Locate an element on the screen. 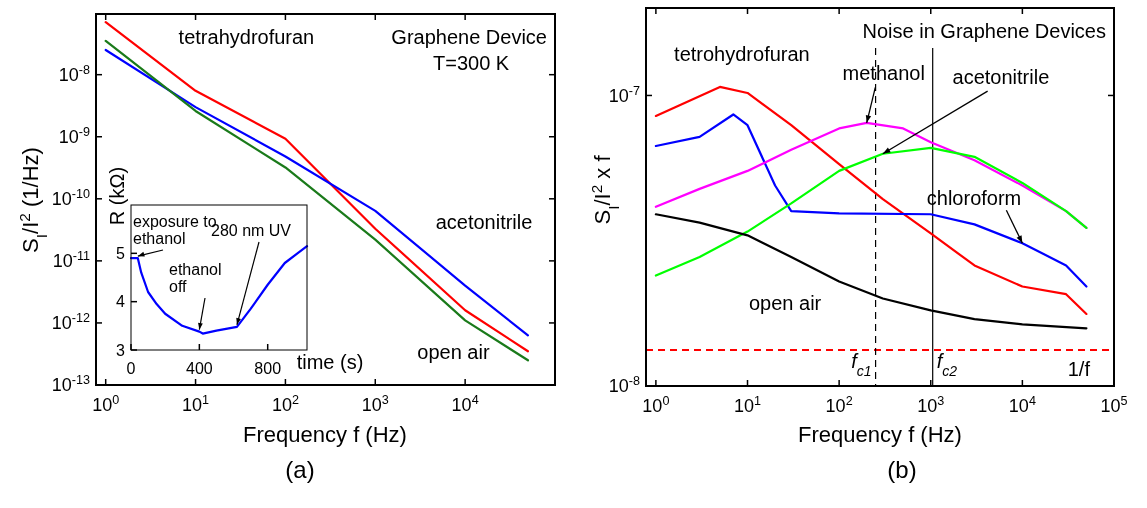 This screenshot has width=1147, height=508. y-tick-label: 10$^{-11}$ is located at coordinates (71, 260).